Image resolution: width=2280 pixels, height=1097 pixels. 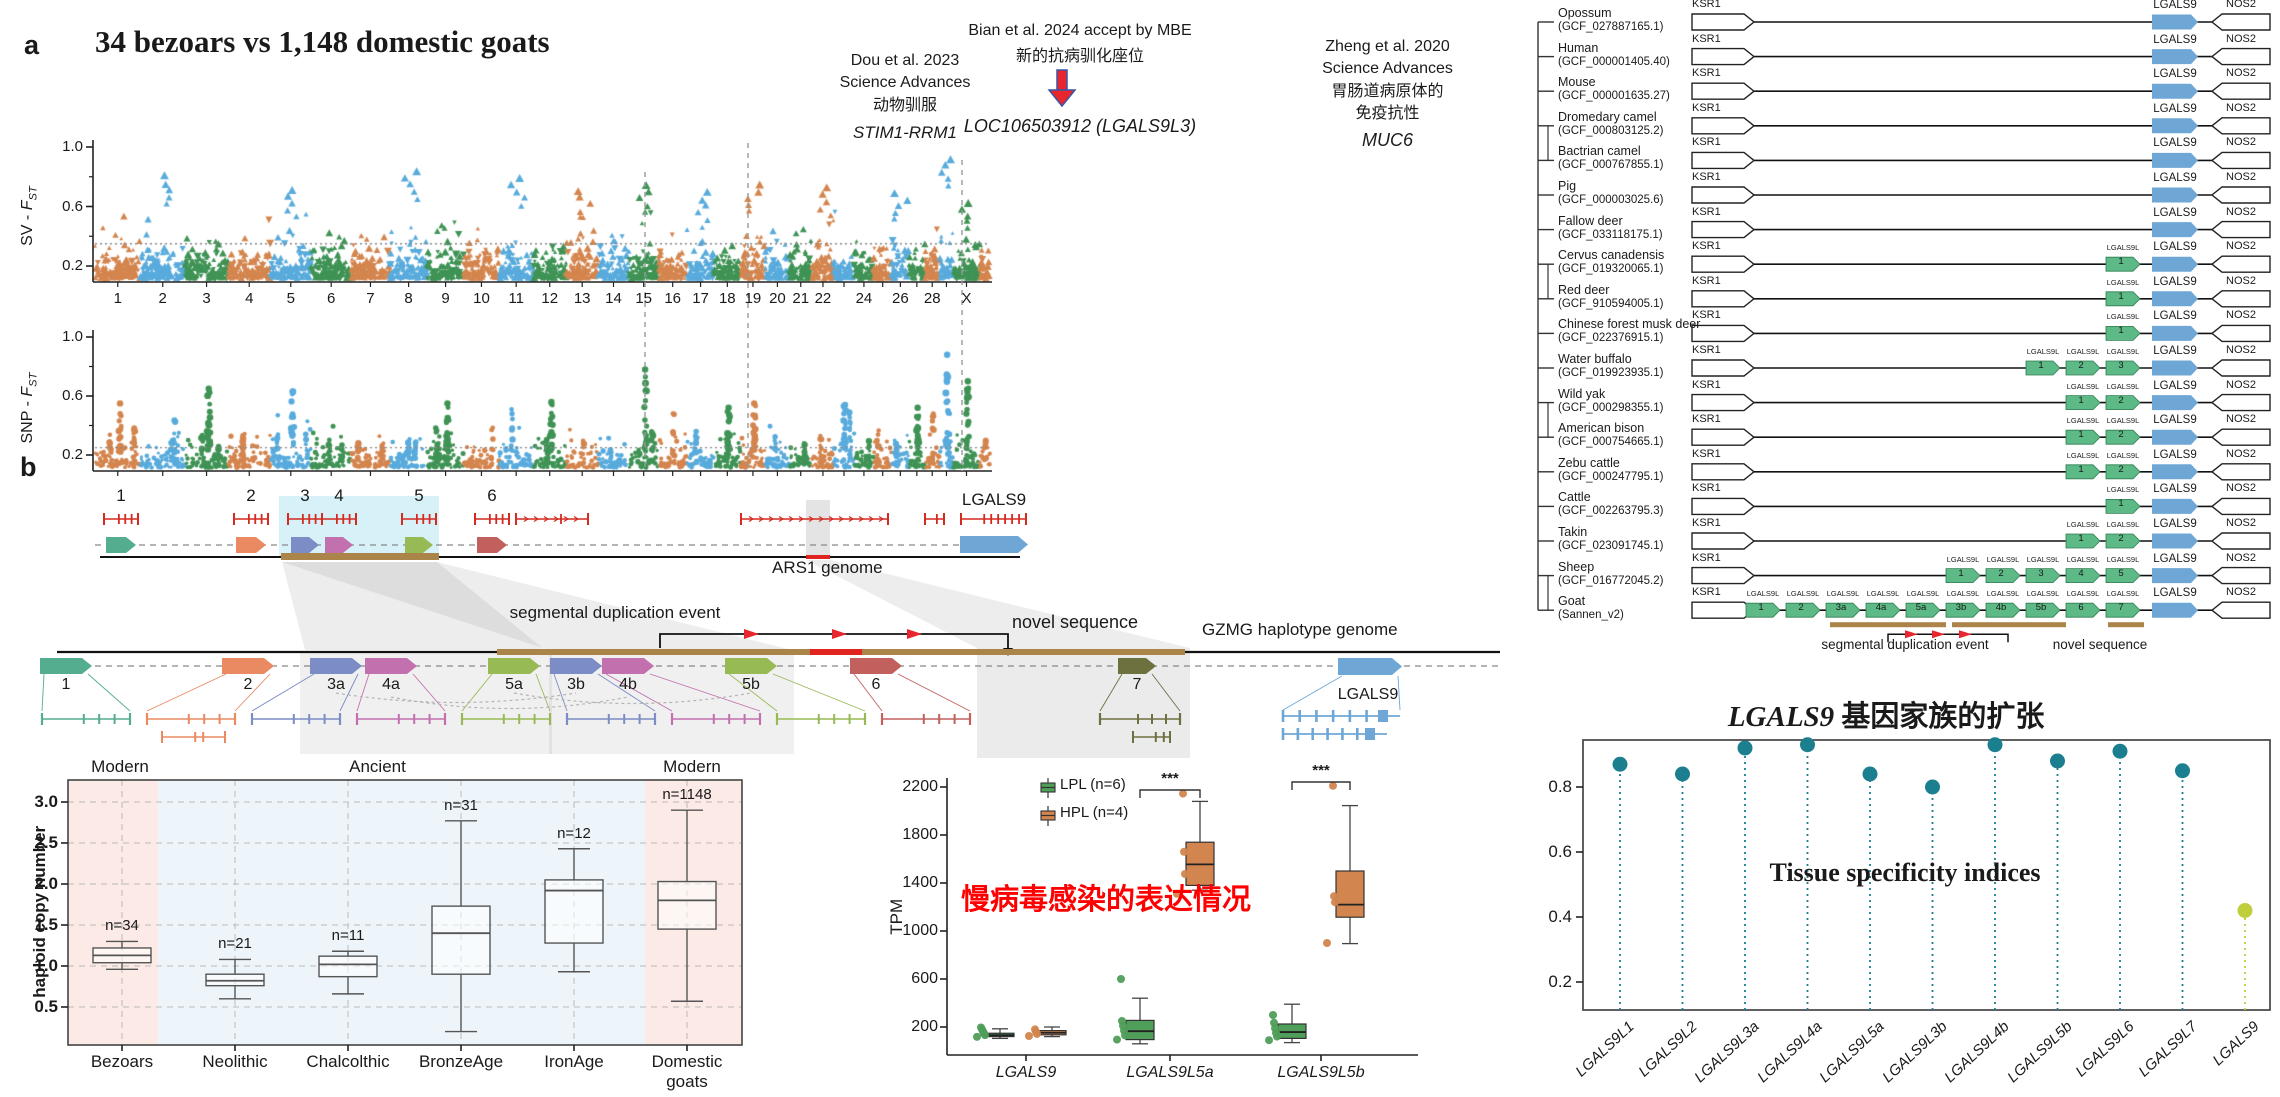 I want to click on annotation-bian-line1: Bian et al. 2024 accept by MBE, so click(x=1080, y=30).